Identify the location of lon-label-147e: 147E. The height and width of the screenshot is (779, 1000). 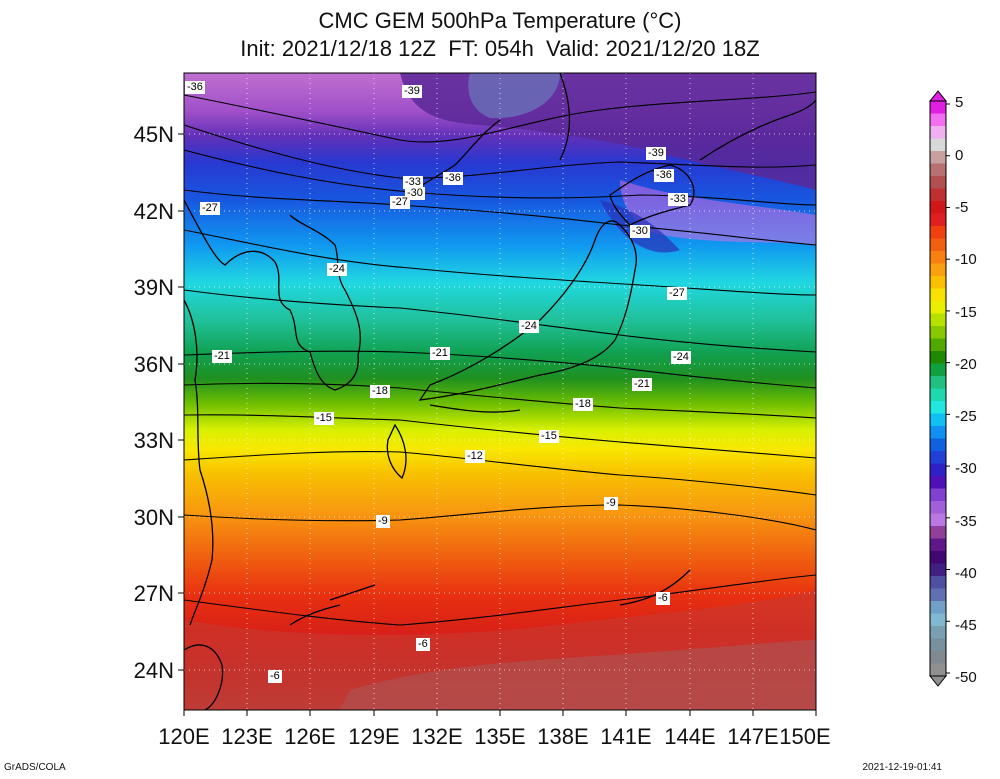
(753, 736).